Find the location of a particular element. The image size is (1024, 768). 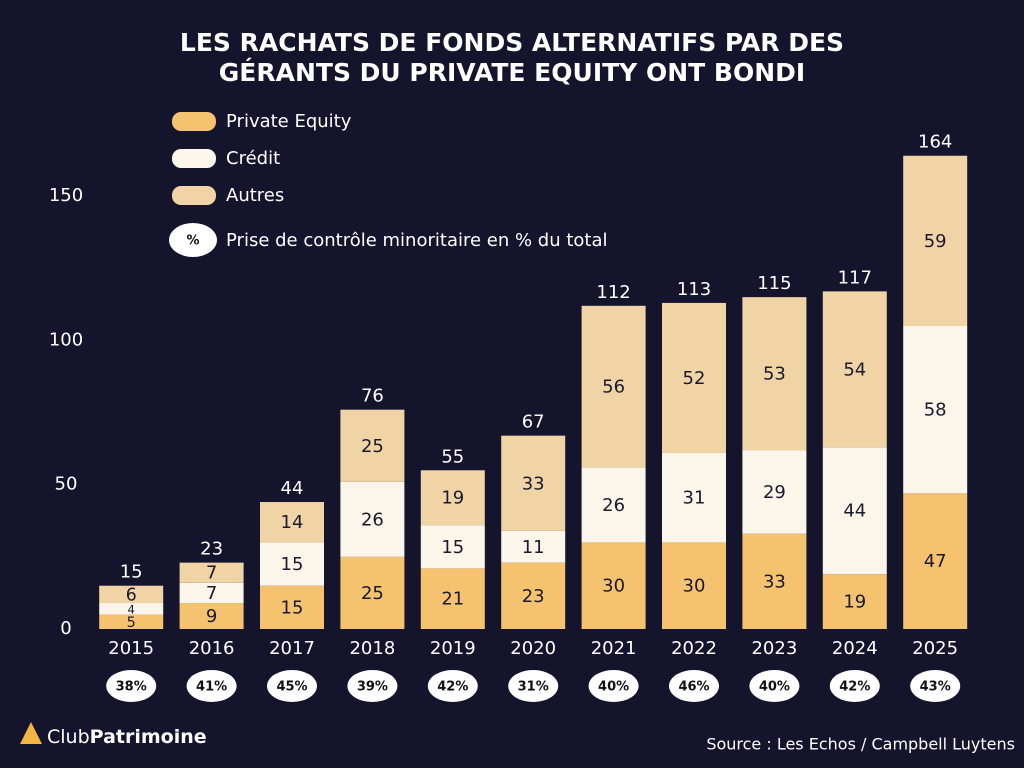

segment-label: 44 is located at coordinates (854, 511).